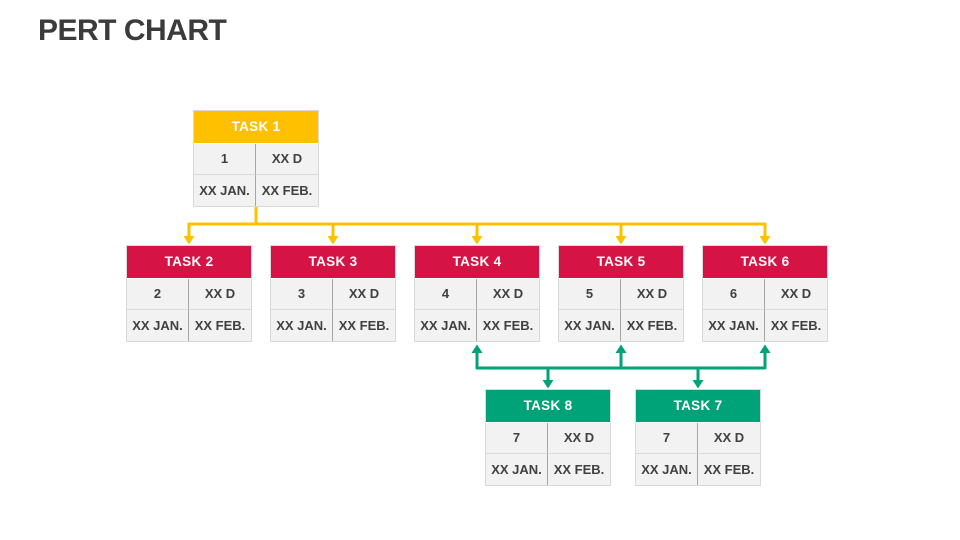 This screenshot has height=540, width=960. What do you see at coordinates (256, 127) in the screenshot?
I see `task-title: TASK 1` at bounding box center [256, 127].